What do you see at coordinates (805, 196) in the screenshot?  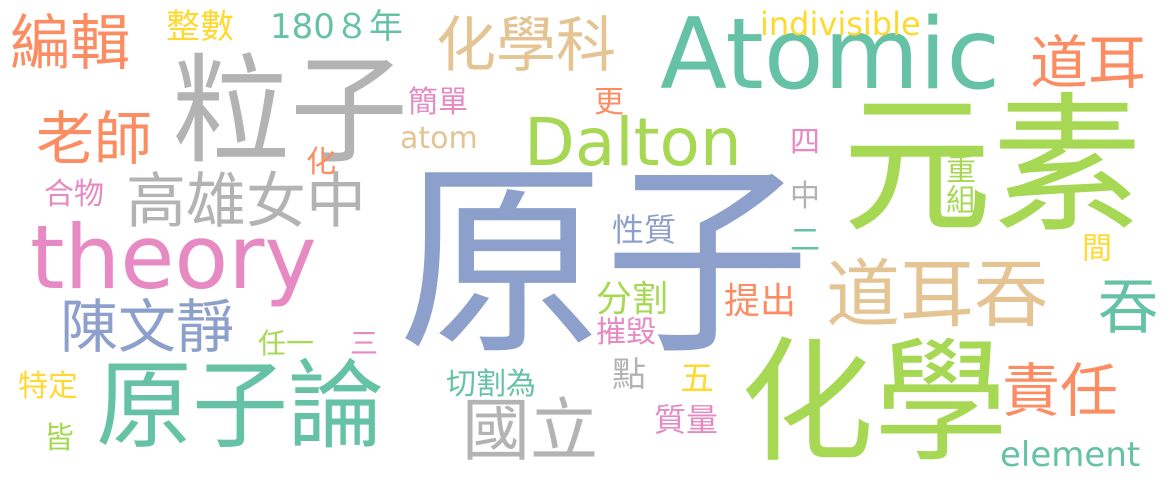 I see `word-zhong: 中` at bounding box center [805, 196].